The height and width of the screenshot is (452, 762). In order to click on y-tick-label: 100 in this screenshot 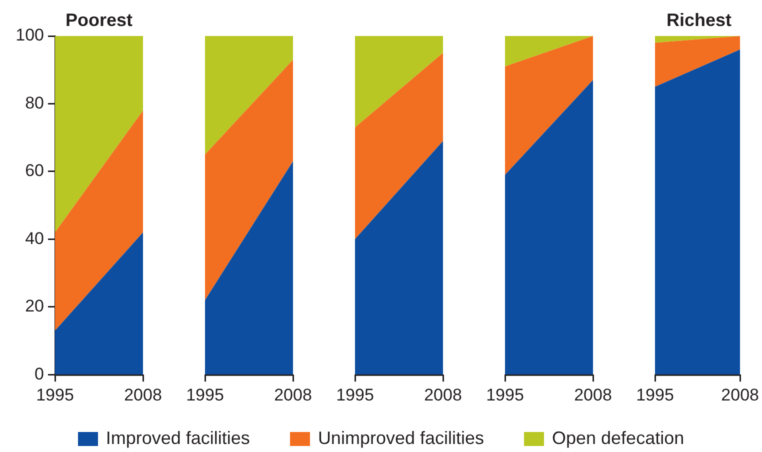, I will do `click(30, 35)`.